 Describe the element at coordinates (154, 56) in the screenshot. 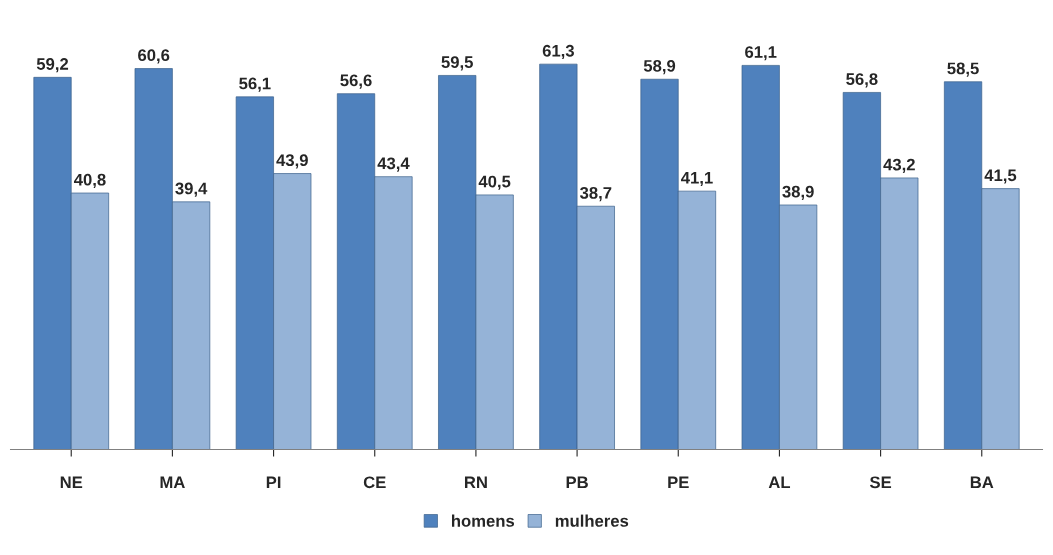

I see `data-label: 60,6` at that location.